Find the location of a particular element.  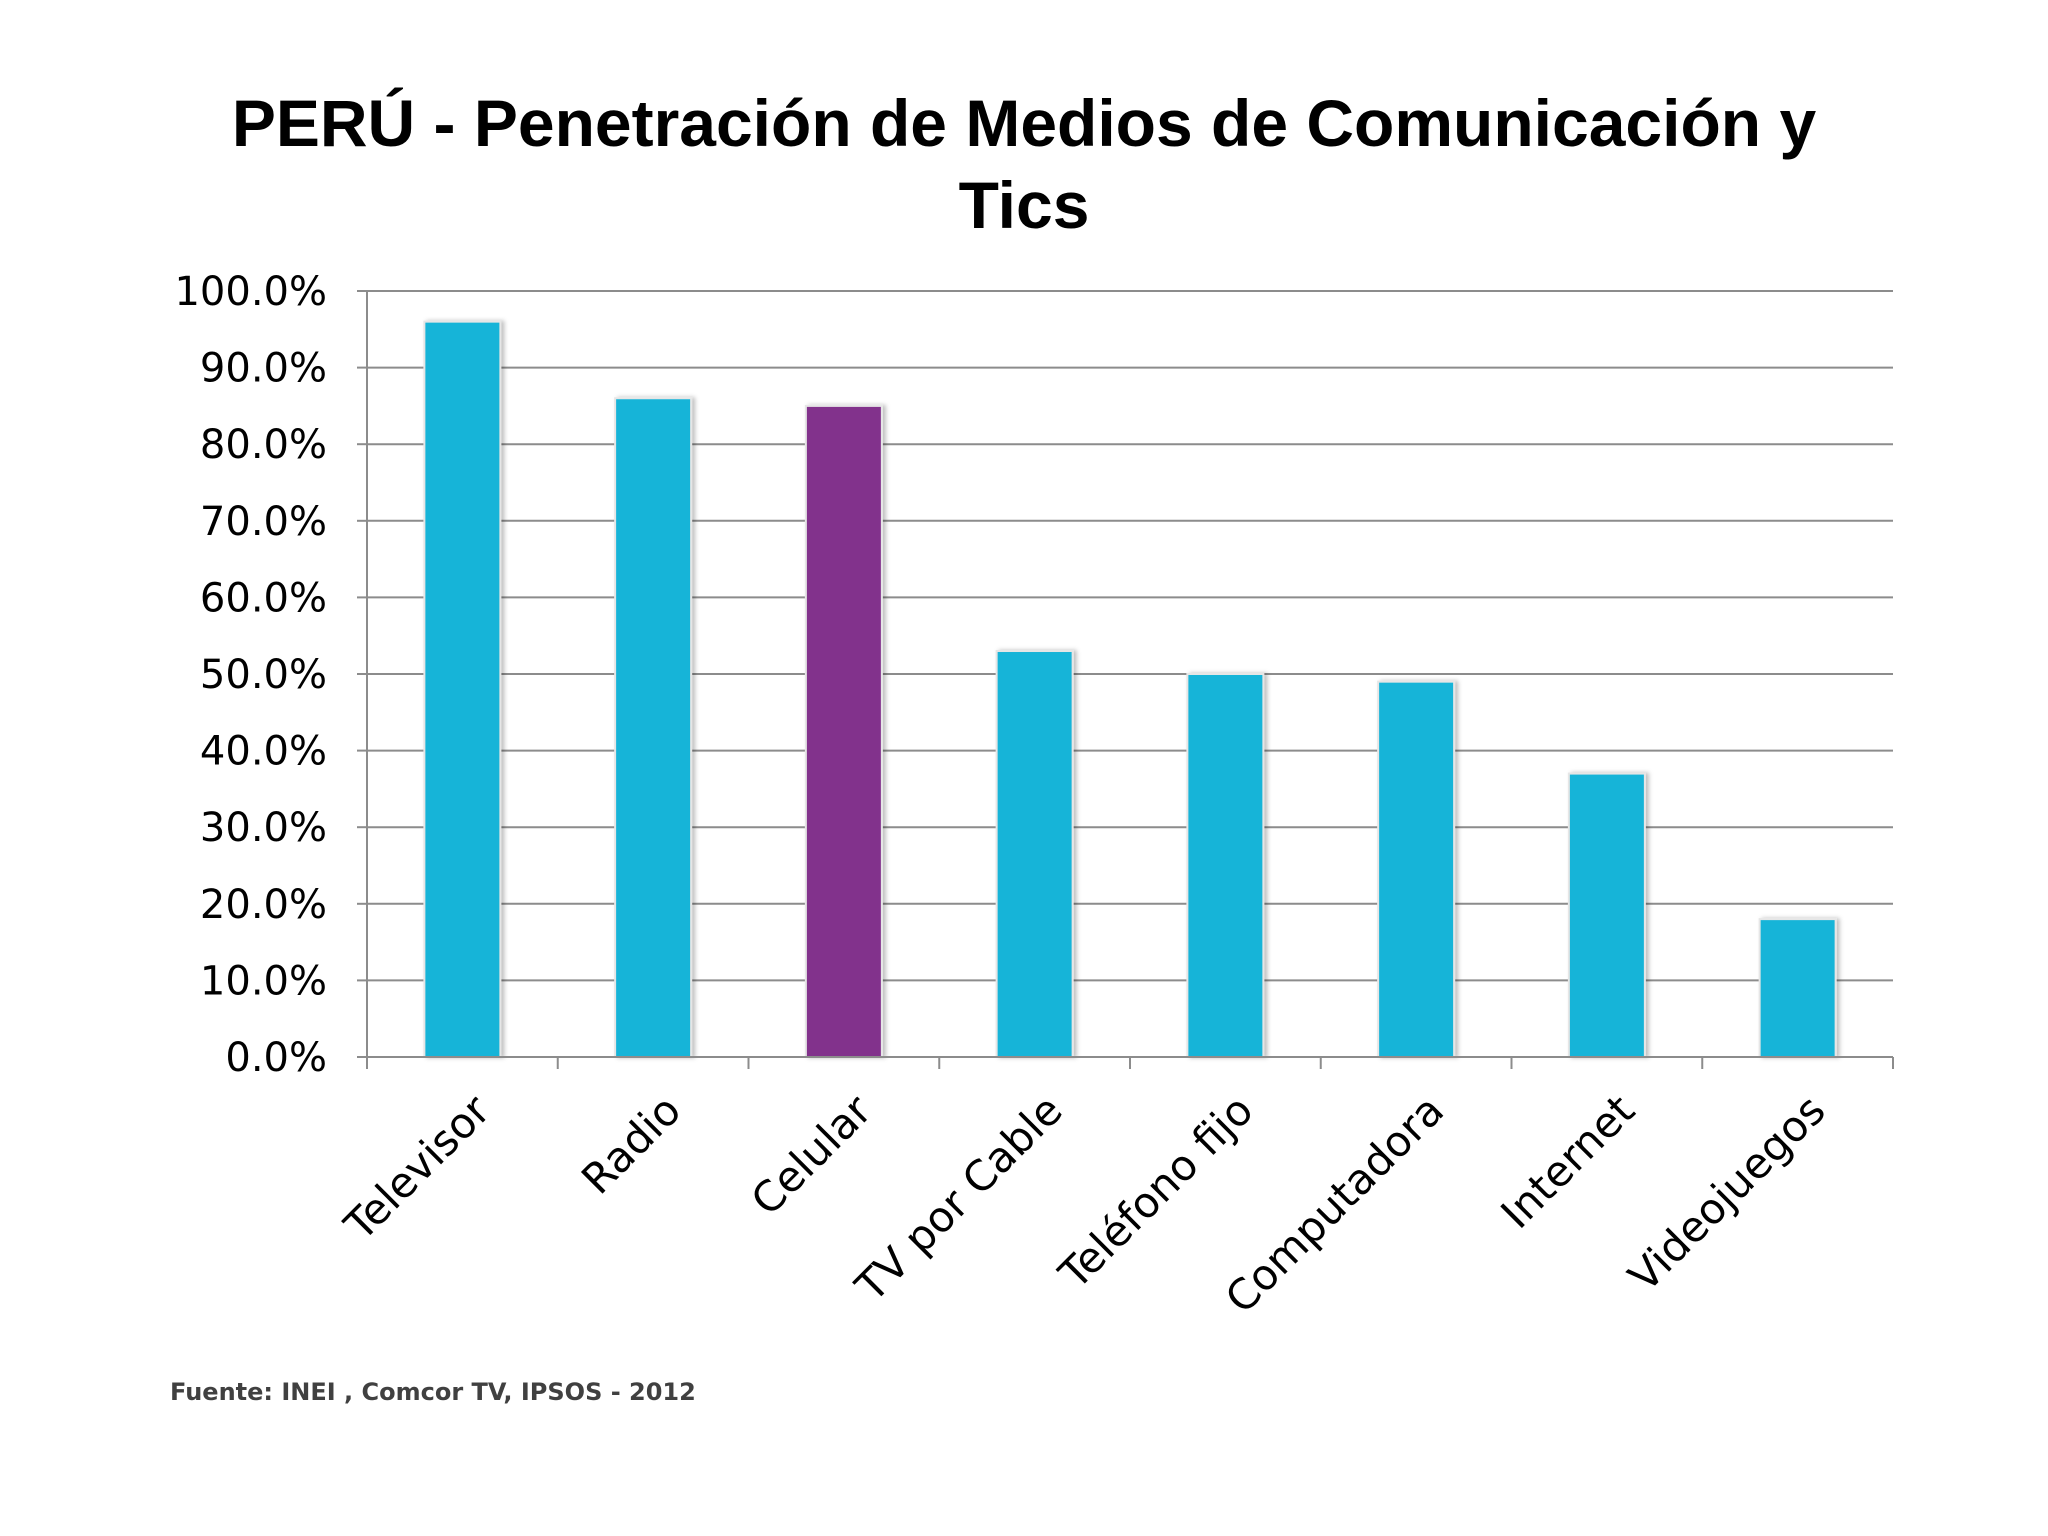

bar-internet is located at coordinates (1606, 915).